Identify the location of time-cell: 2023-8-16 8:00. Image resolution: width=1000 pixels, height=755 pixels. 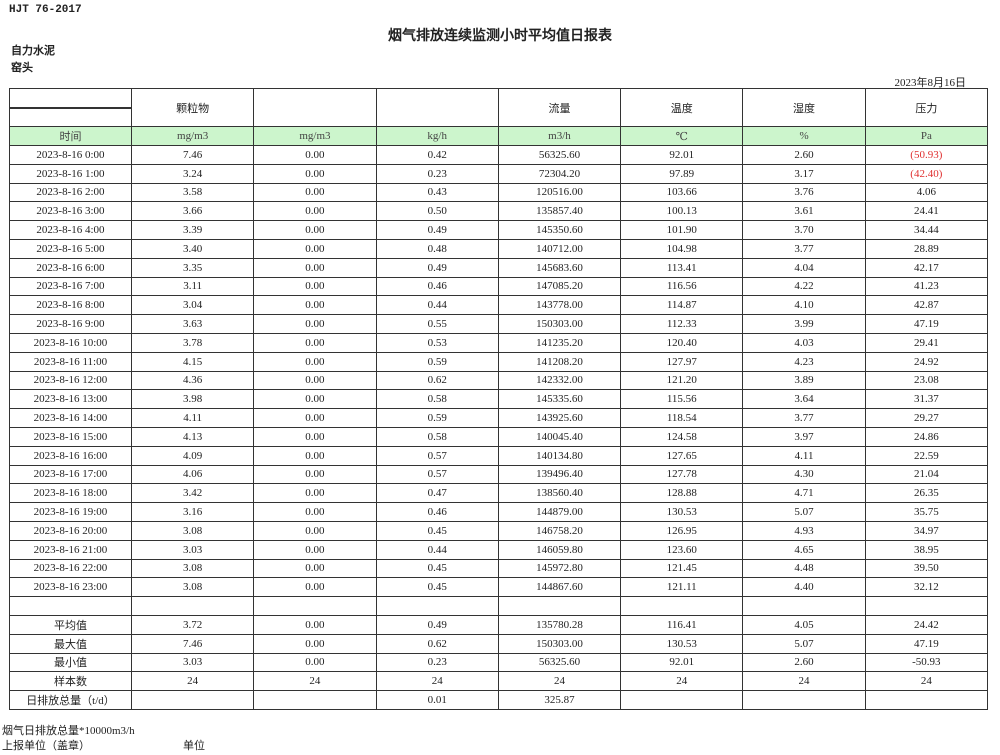
(70, 305).